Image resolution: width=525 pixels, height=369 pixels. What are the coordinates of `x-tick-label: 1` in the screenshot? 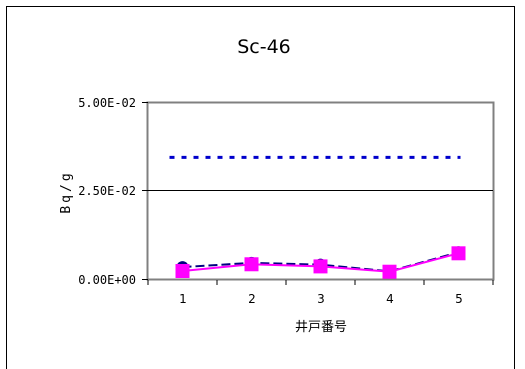 It's located at (183, 299).